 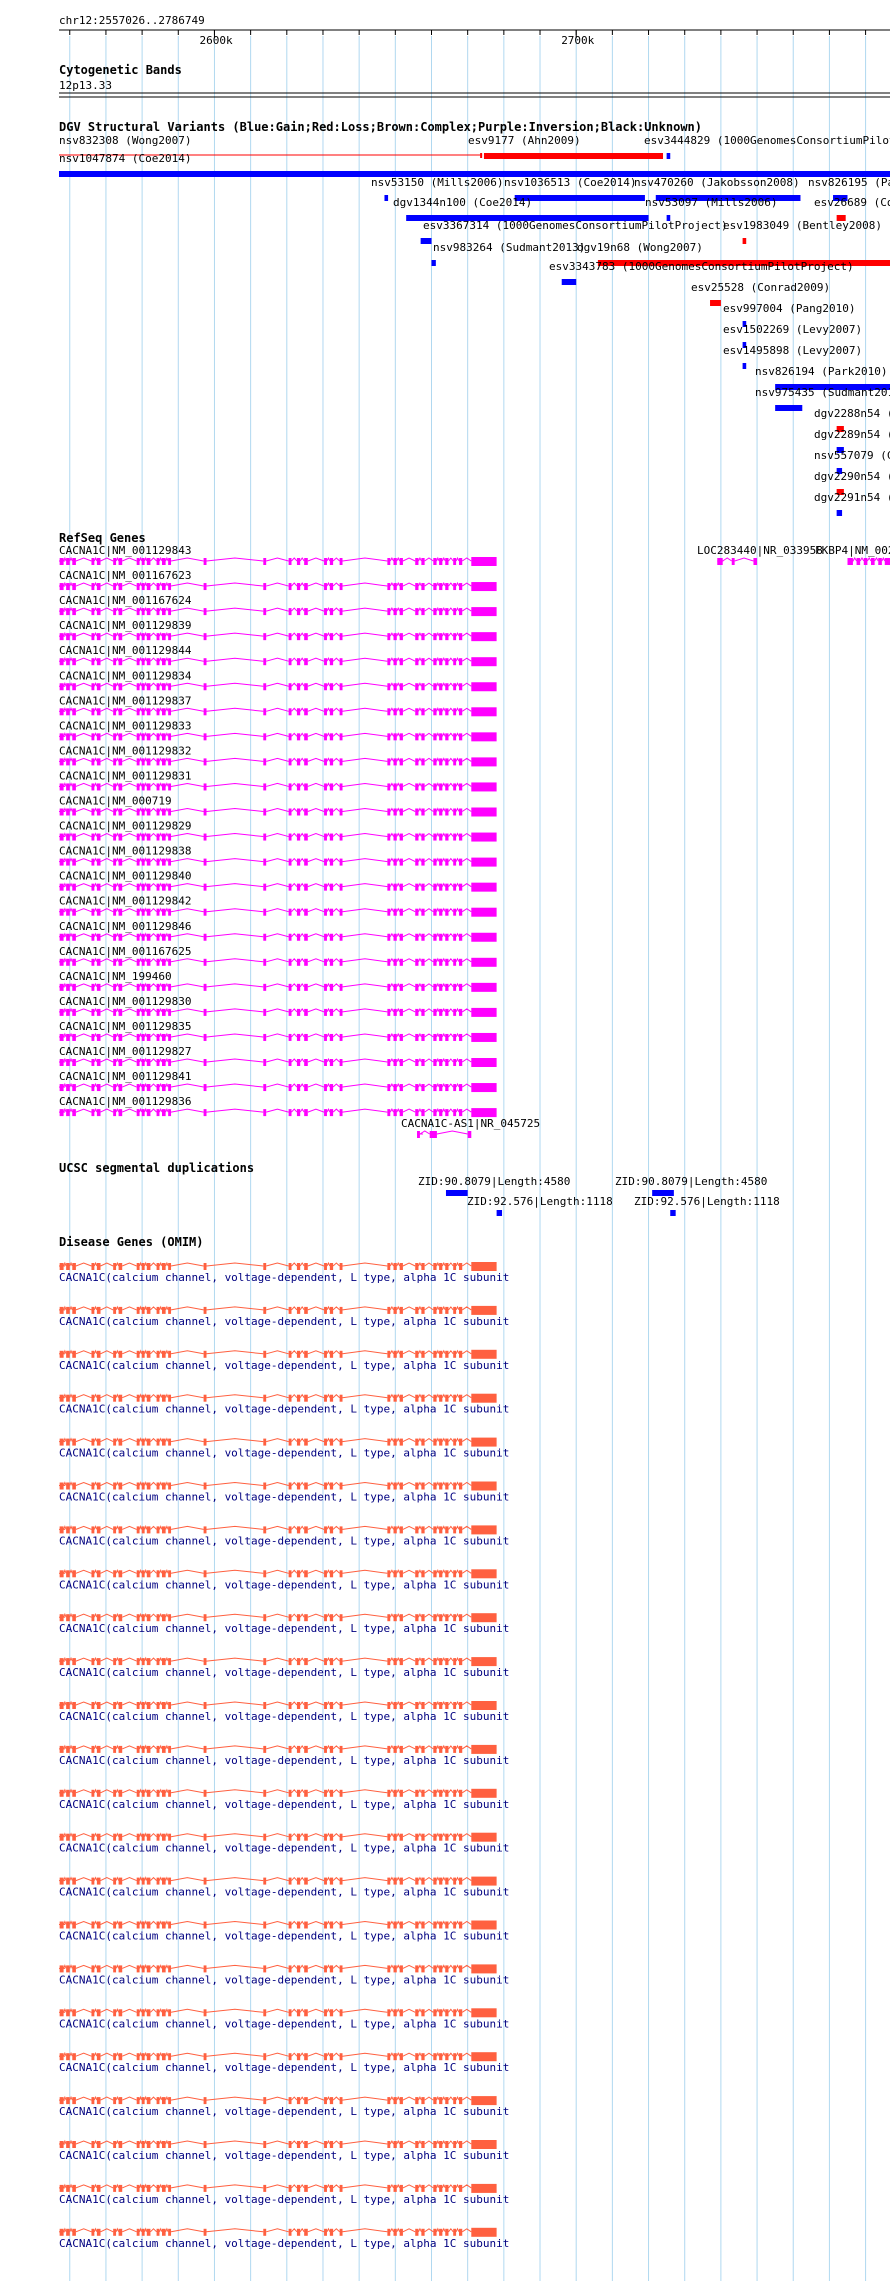 What do you see at coordinates (125, 1001) in the screenshot?
I see `refseq-transcript-label: CACNA1C|NM_001129830` at bounding box center [125, 1001].